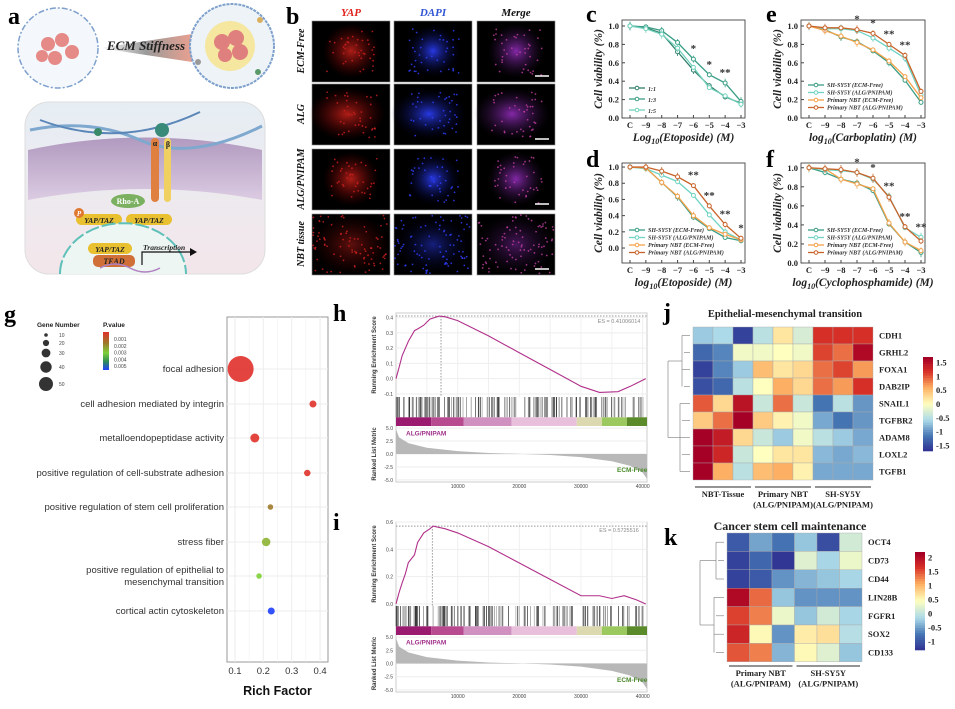  What do you see at coordinates (146, 48) in the screenshot?
I see `stiffness-gradient-icon` at bounding box center [146, 48].